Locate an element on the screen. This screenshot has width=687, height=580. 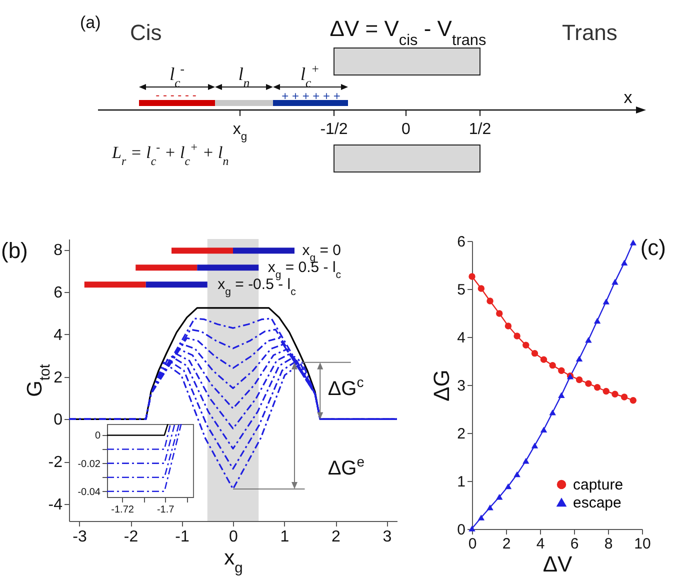
y-tick-label: -0.02 is located at coordinates (89, 464).